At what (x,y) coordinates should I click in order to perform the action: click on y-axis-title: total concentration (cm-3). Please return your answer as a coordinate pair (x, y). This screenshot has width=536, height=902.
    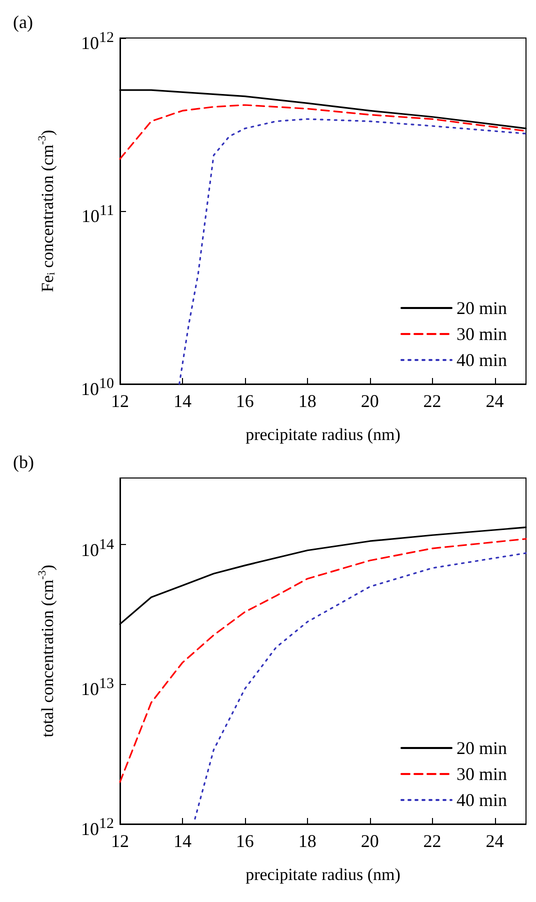
    Looking at the image, I should click on (46, 651).